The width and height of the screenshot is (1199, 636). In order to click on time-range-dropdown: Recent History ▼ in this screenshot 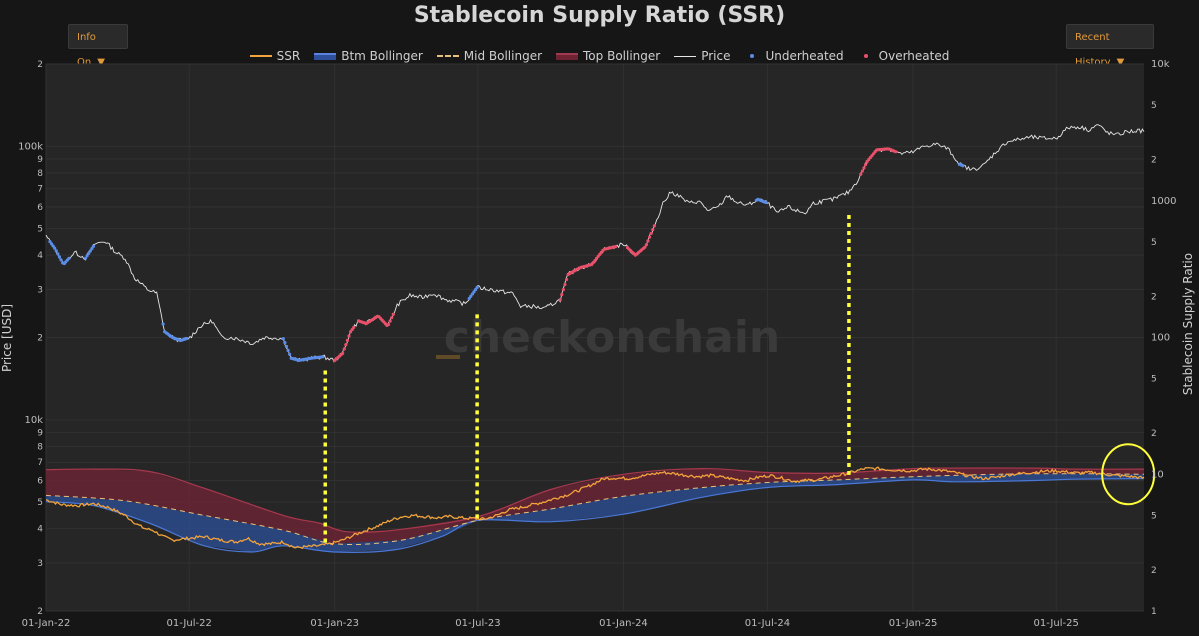, I will do `click(1110, 46)`.